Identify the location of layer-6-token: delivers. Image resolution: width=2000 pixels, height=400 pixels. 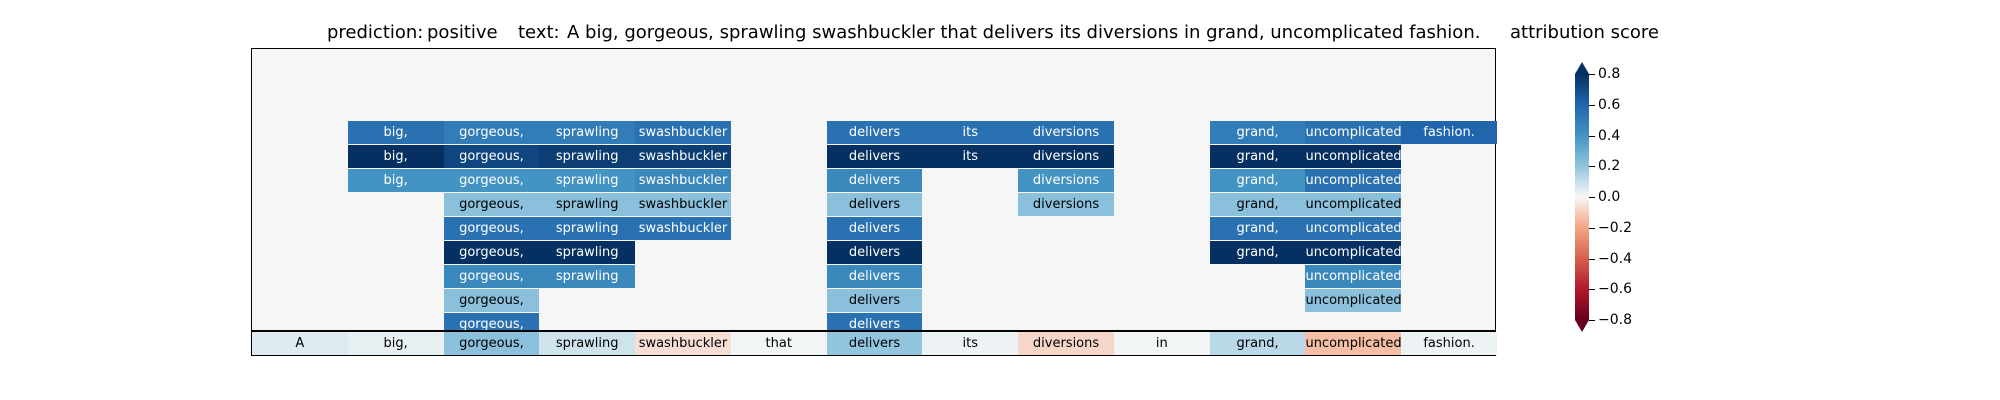
(874, 252).